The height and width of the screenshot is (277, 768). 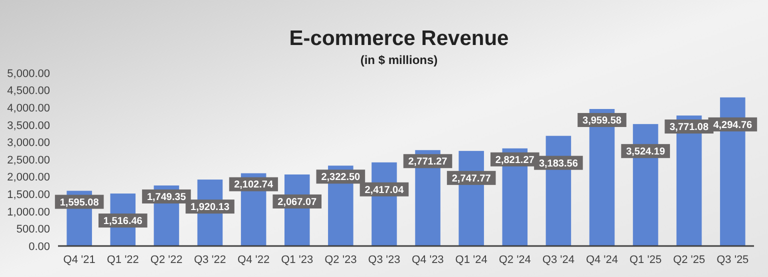 I want to click on x-tick-label: Q1 '23, so click(x=297, y=260).